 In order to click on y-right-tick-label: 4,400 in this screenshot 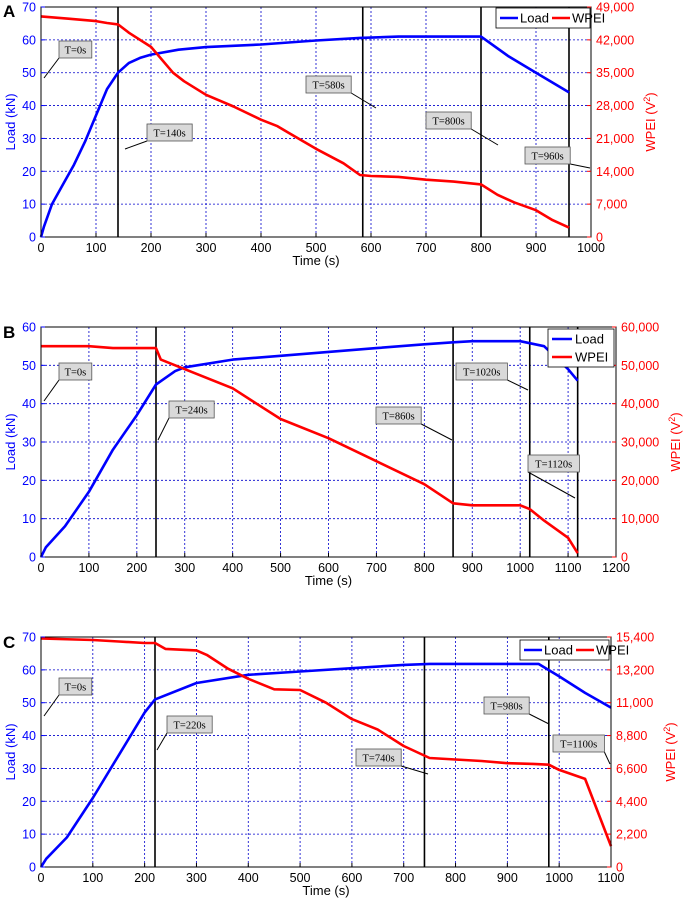, I will do `click(631, 802)`.